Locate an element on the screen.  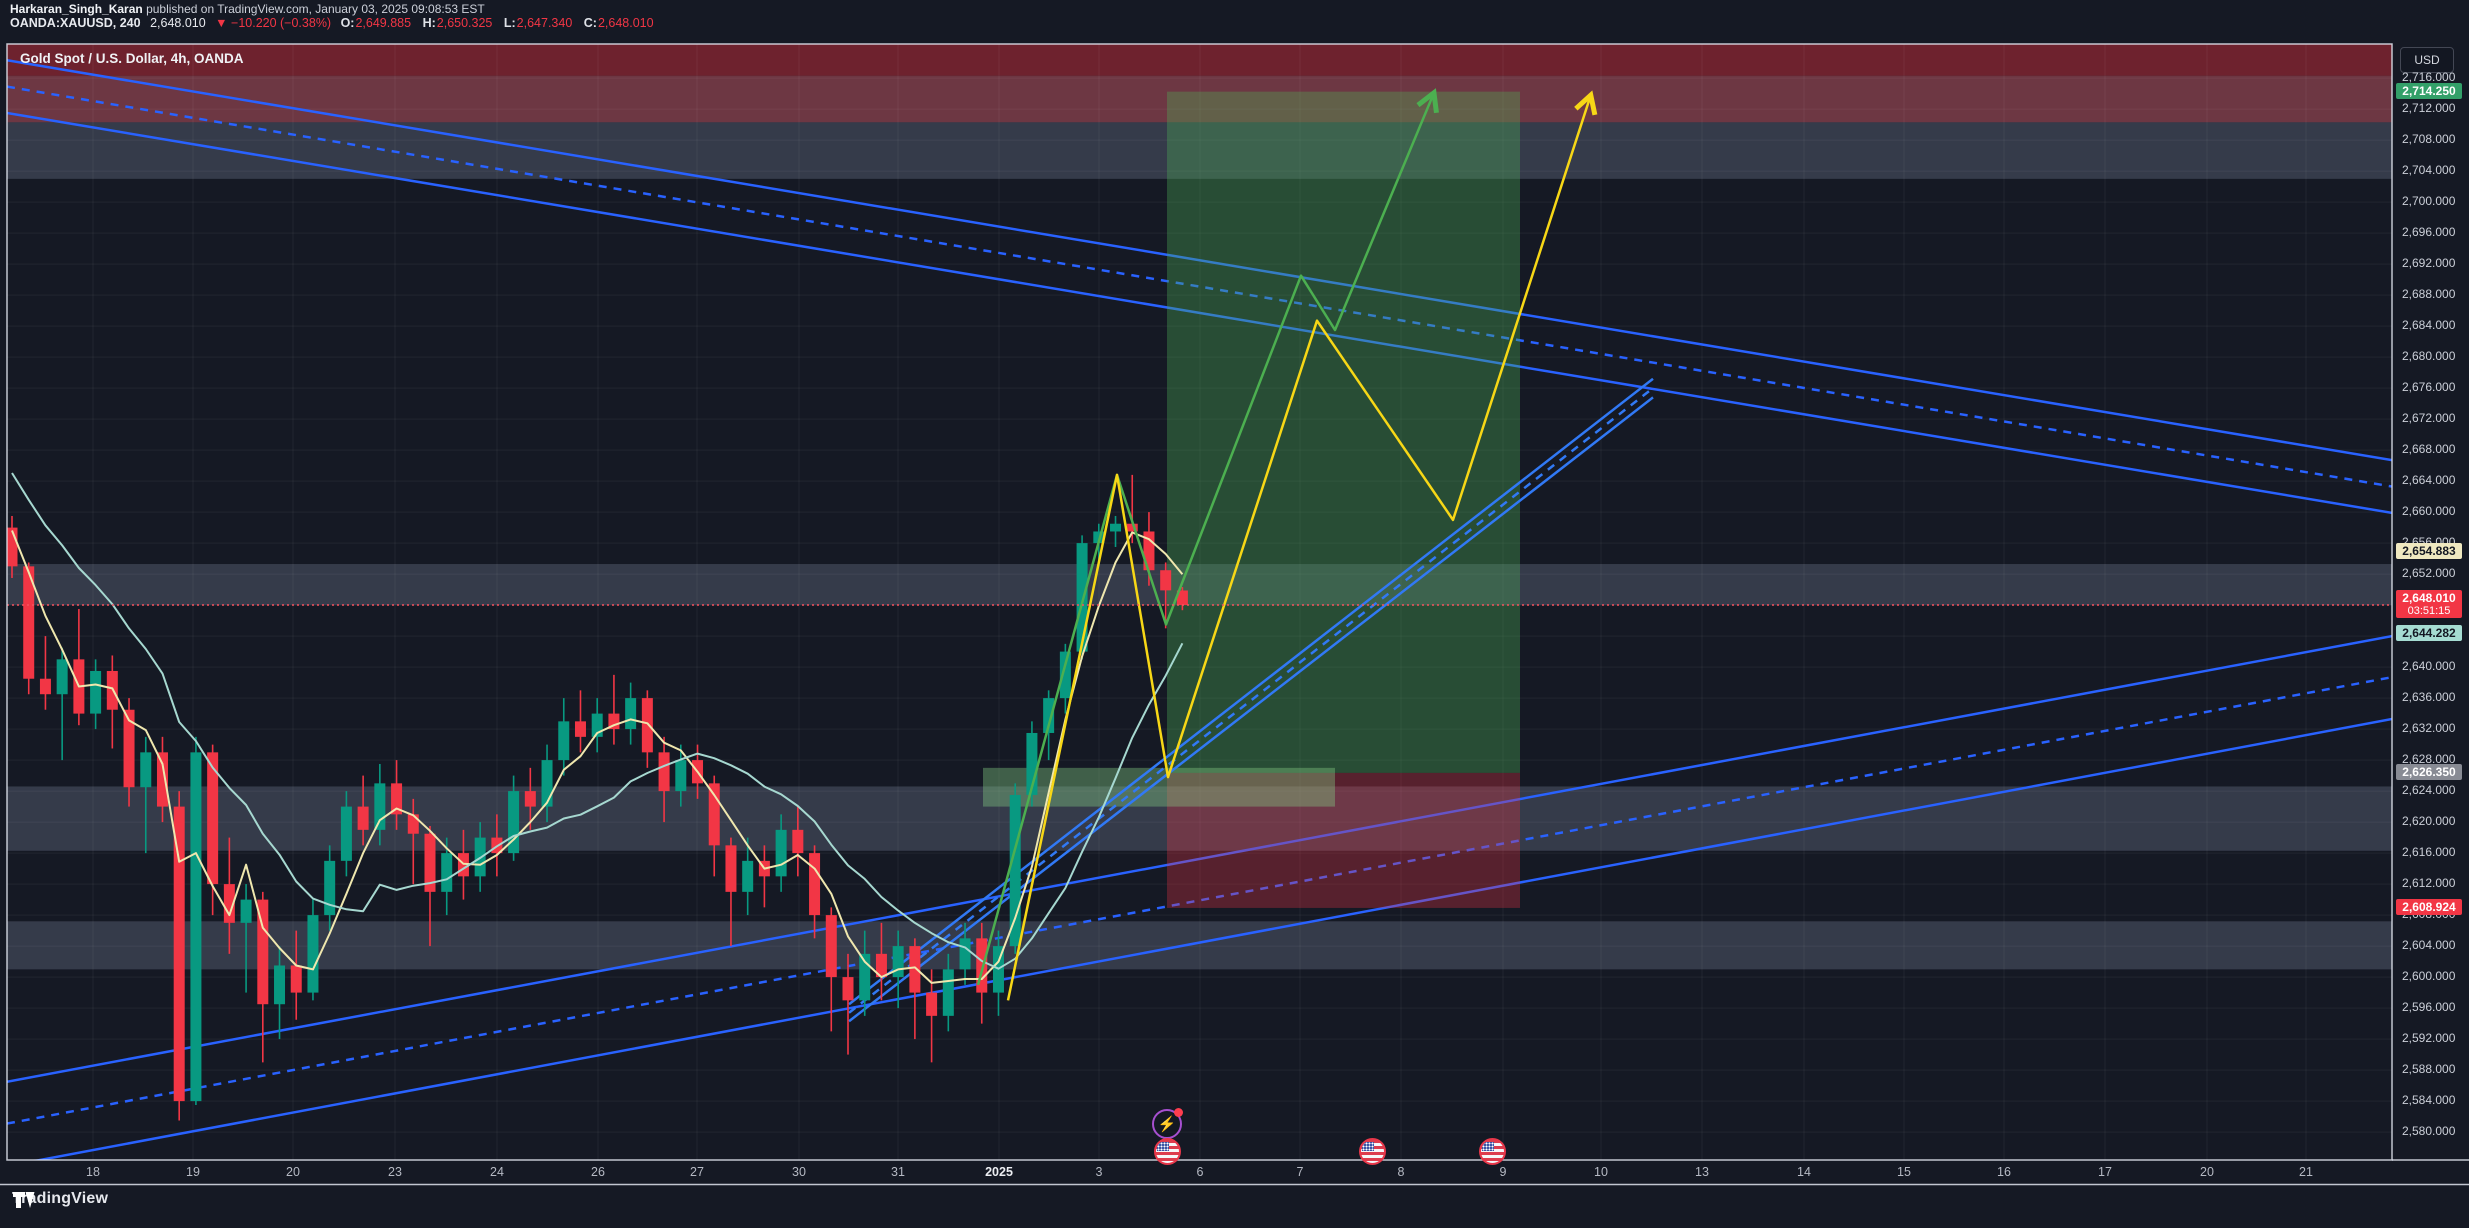
time-tick-label: 19 is located at coordinates (193, 1172).